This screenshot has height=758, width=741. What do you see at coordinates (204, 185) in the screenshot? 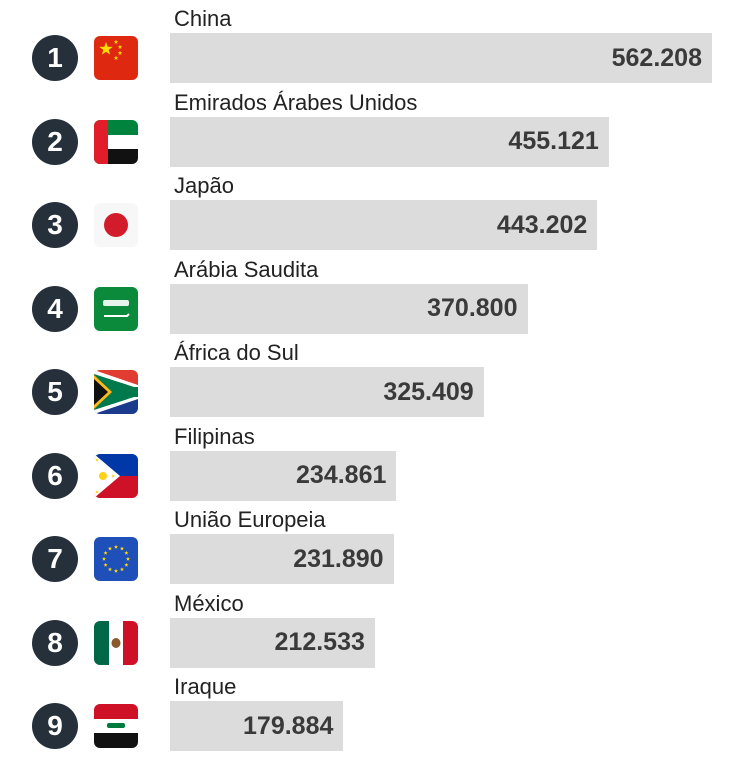
I see `category-label: Japão` at bounding box center [204, 185].